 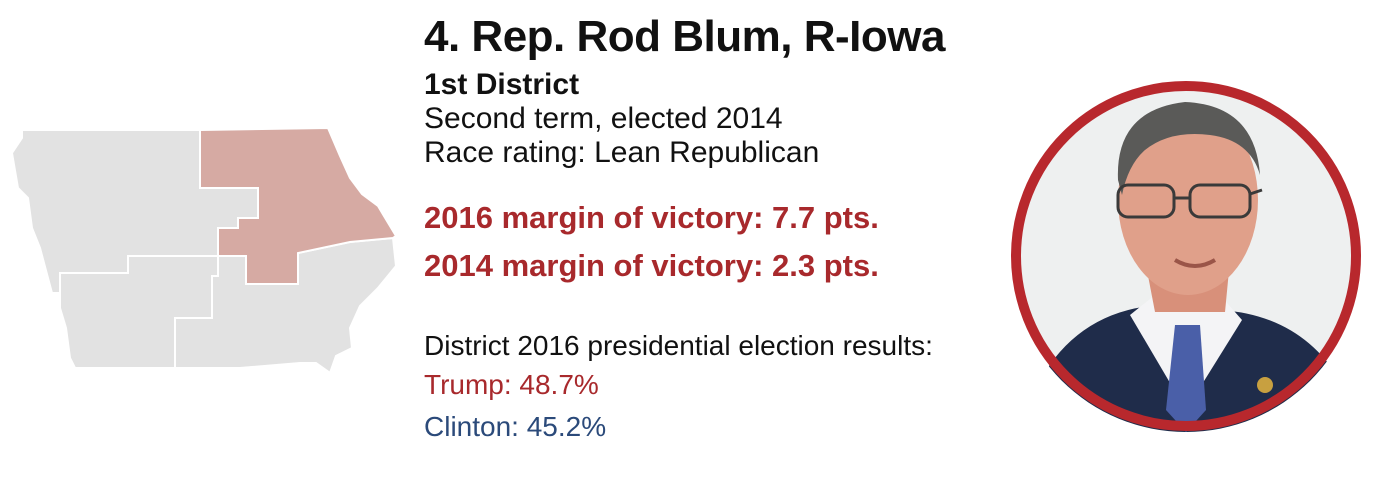 What do you see at coordinates (684, 36) in the screenshot?
I see `page-title: 4. Rep. Rod Blum, R-Iowa` at bounding box center [684, 36].